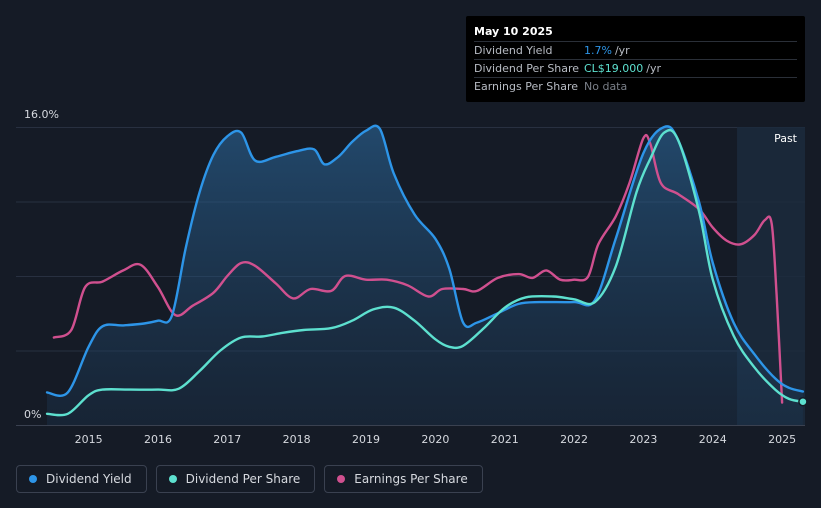  What do you see at coordinates (513, 31) in the screenshot?
I see `tooltip-date: May 10 2025` at bounding box center [513, 31].